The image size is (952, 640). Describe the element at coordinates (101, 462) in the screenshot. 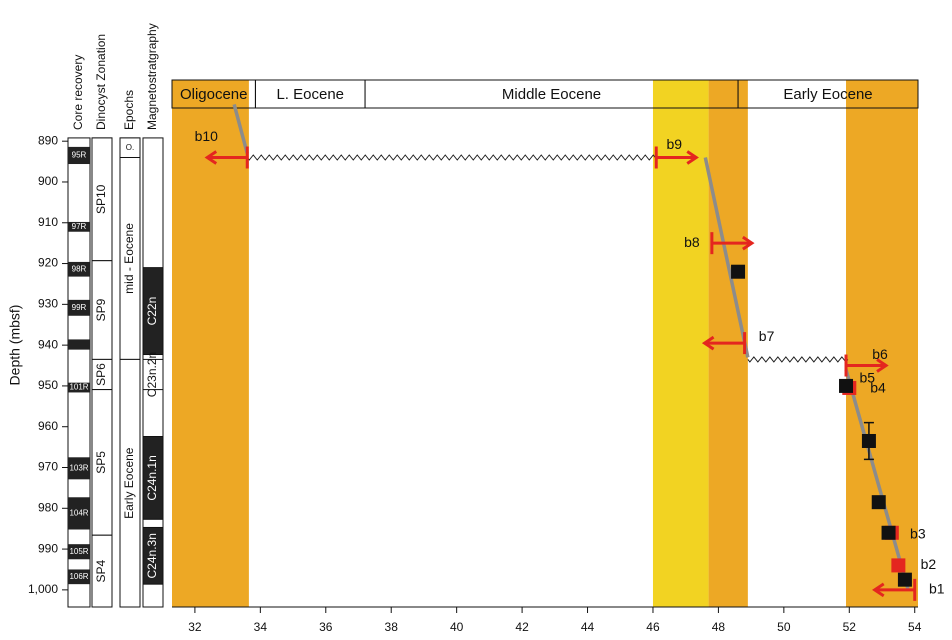

I see `zone-label: SP5` at that location.